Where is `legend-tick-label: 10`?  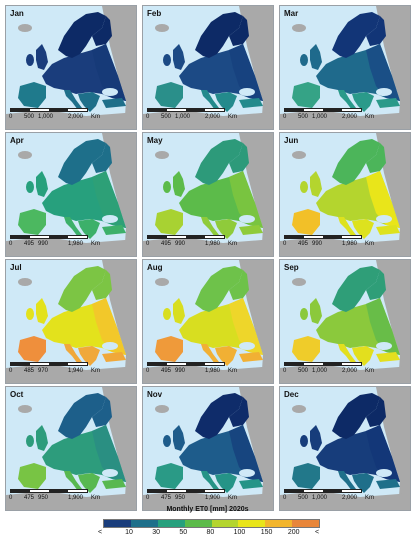 legend-tick-label: 10 is located at coordinates (129, 532).